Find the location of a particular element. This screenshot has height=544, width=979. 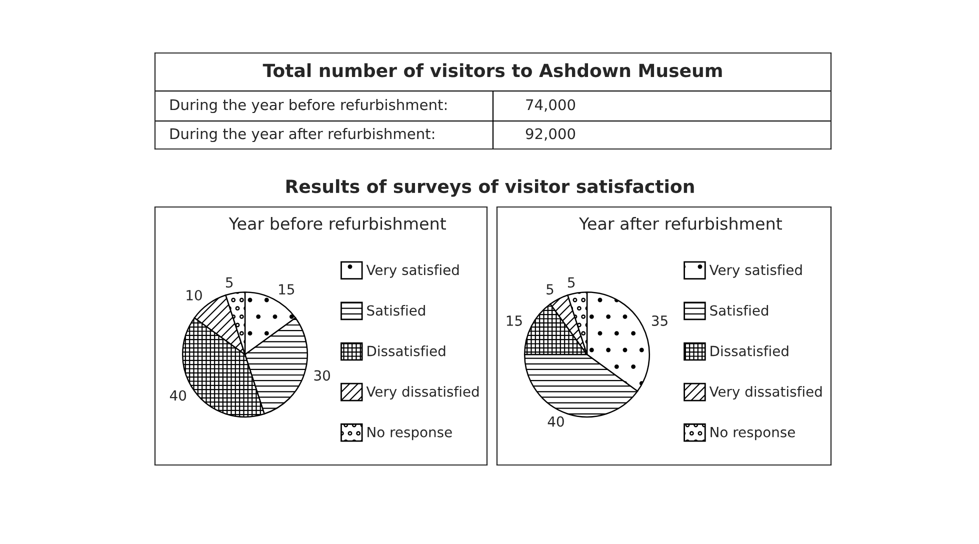

text: 74,000 is located at coordinates (551, 105).